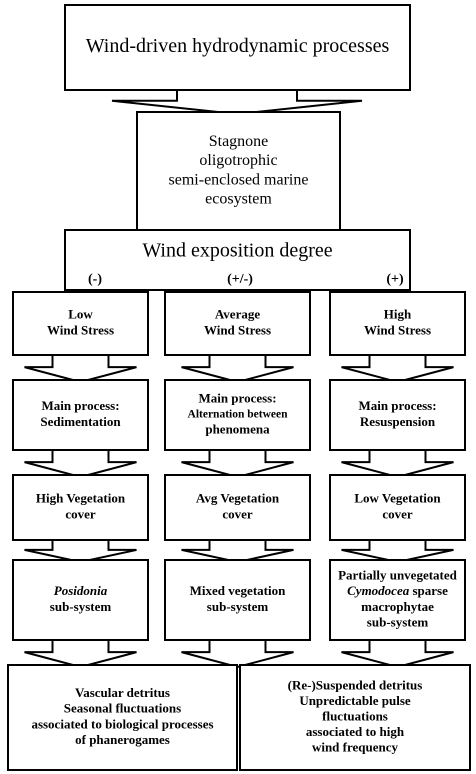  Describe the element at coordinates (81, 498) in the screenshot. I see `box-text: High Vegetation` at that location.